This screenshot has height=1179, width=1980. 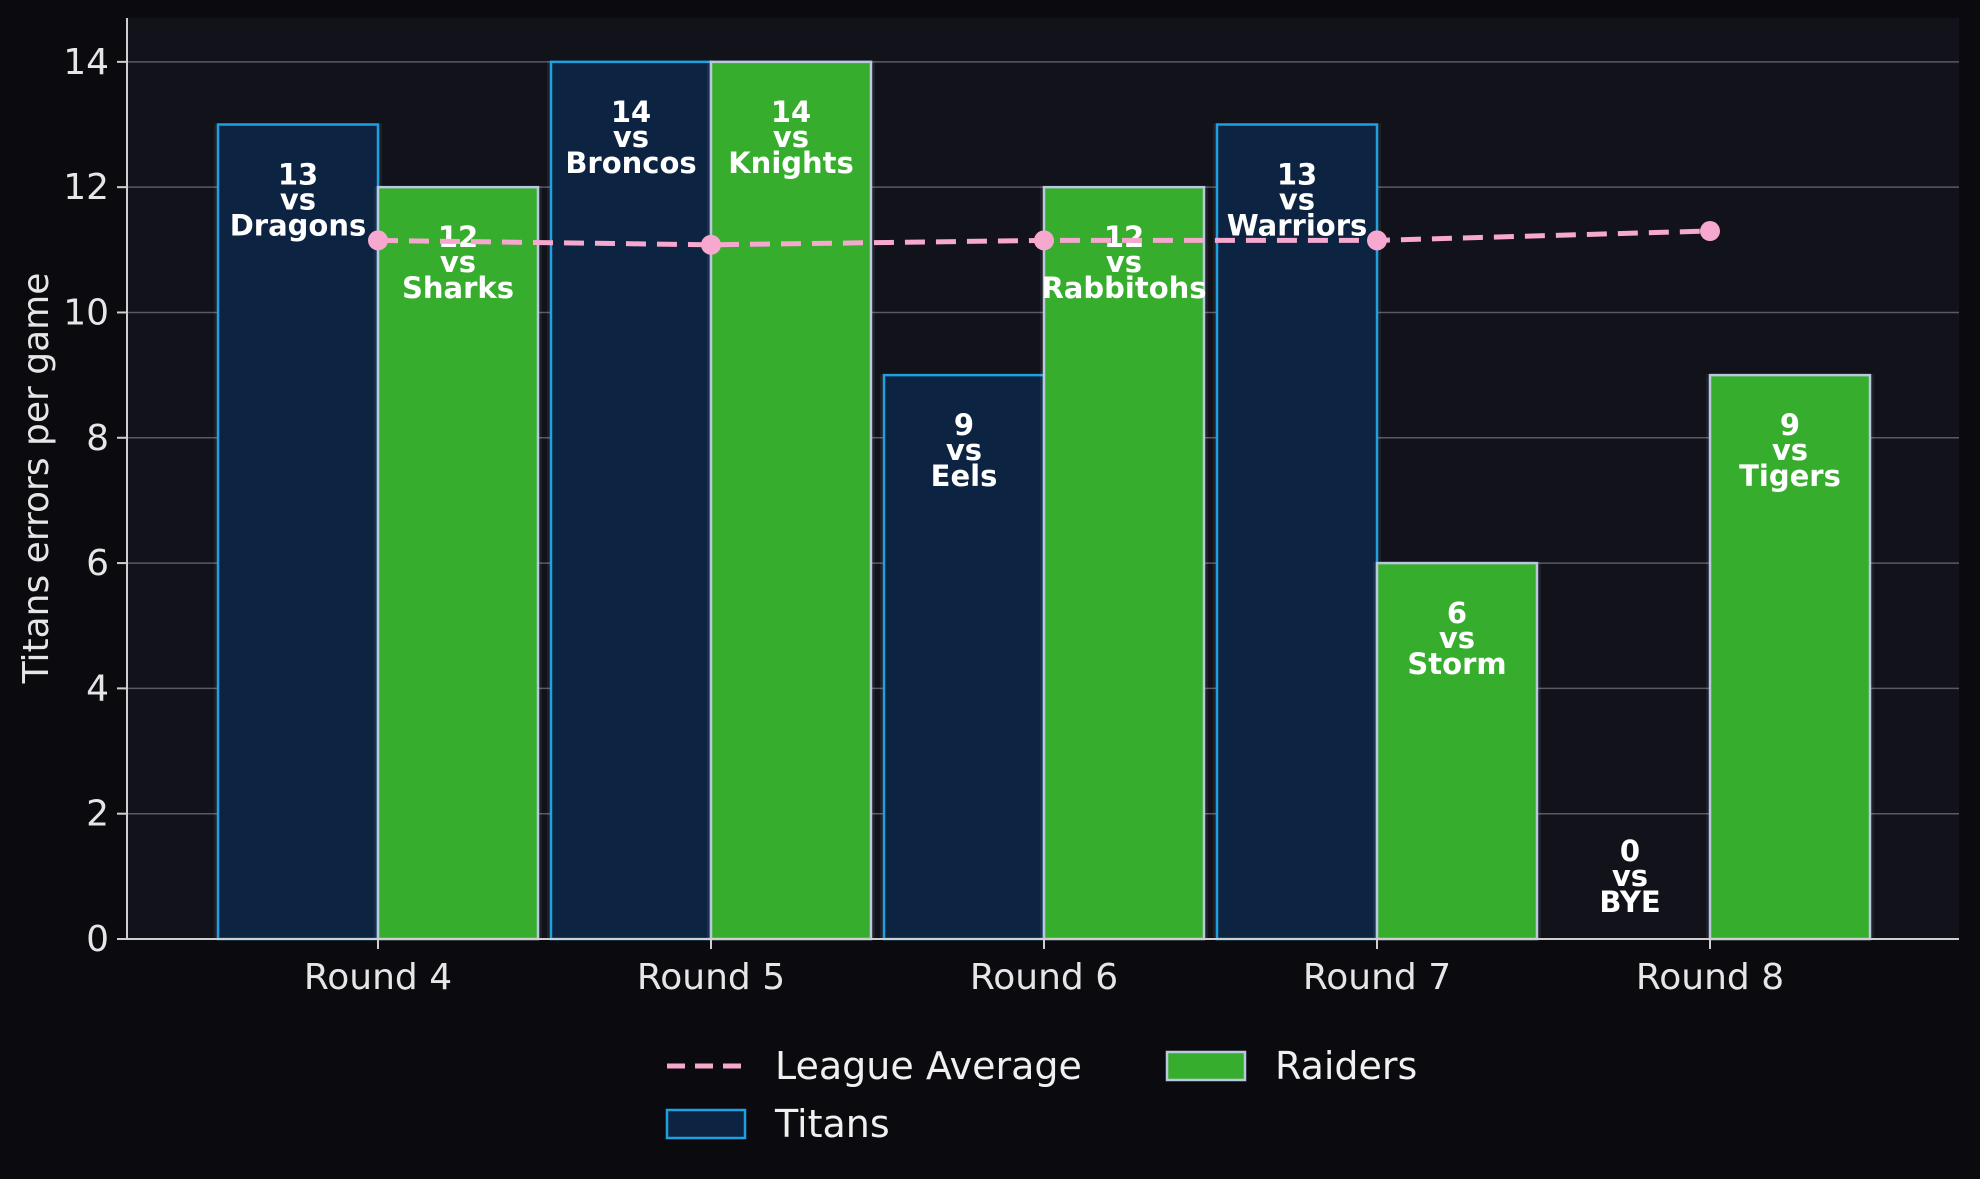 What do you see at coordinates (97, 939) in the screenshot?
I see `y-tick-label: 0` at bounding box center [97, 939].